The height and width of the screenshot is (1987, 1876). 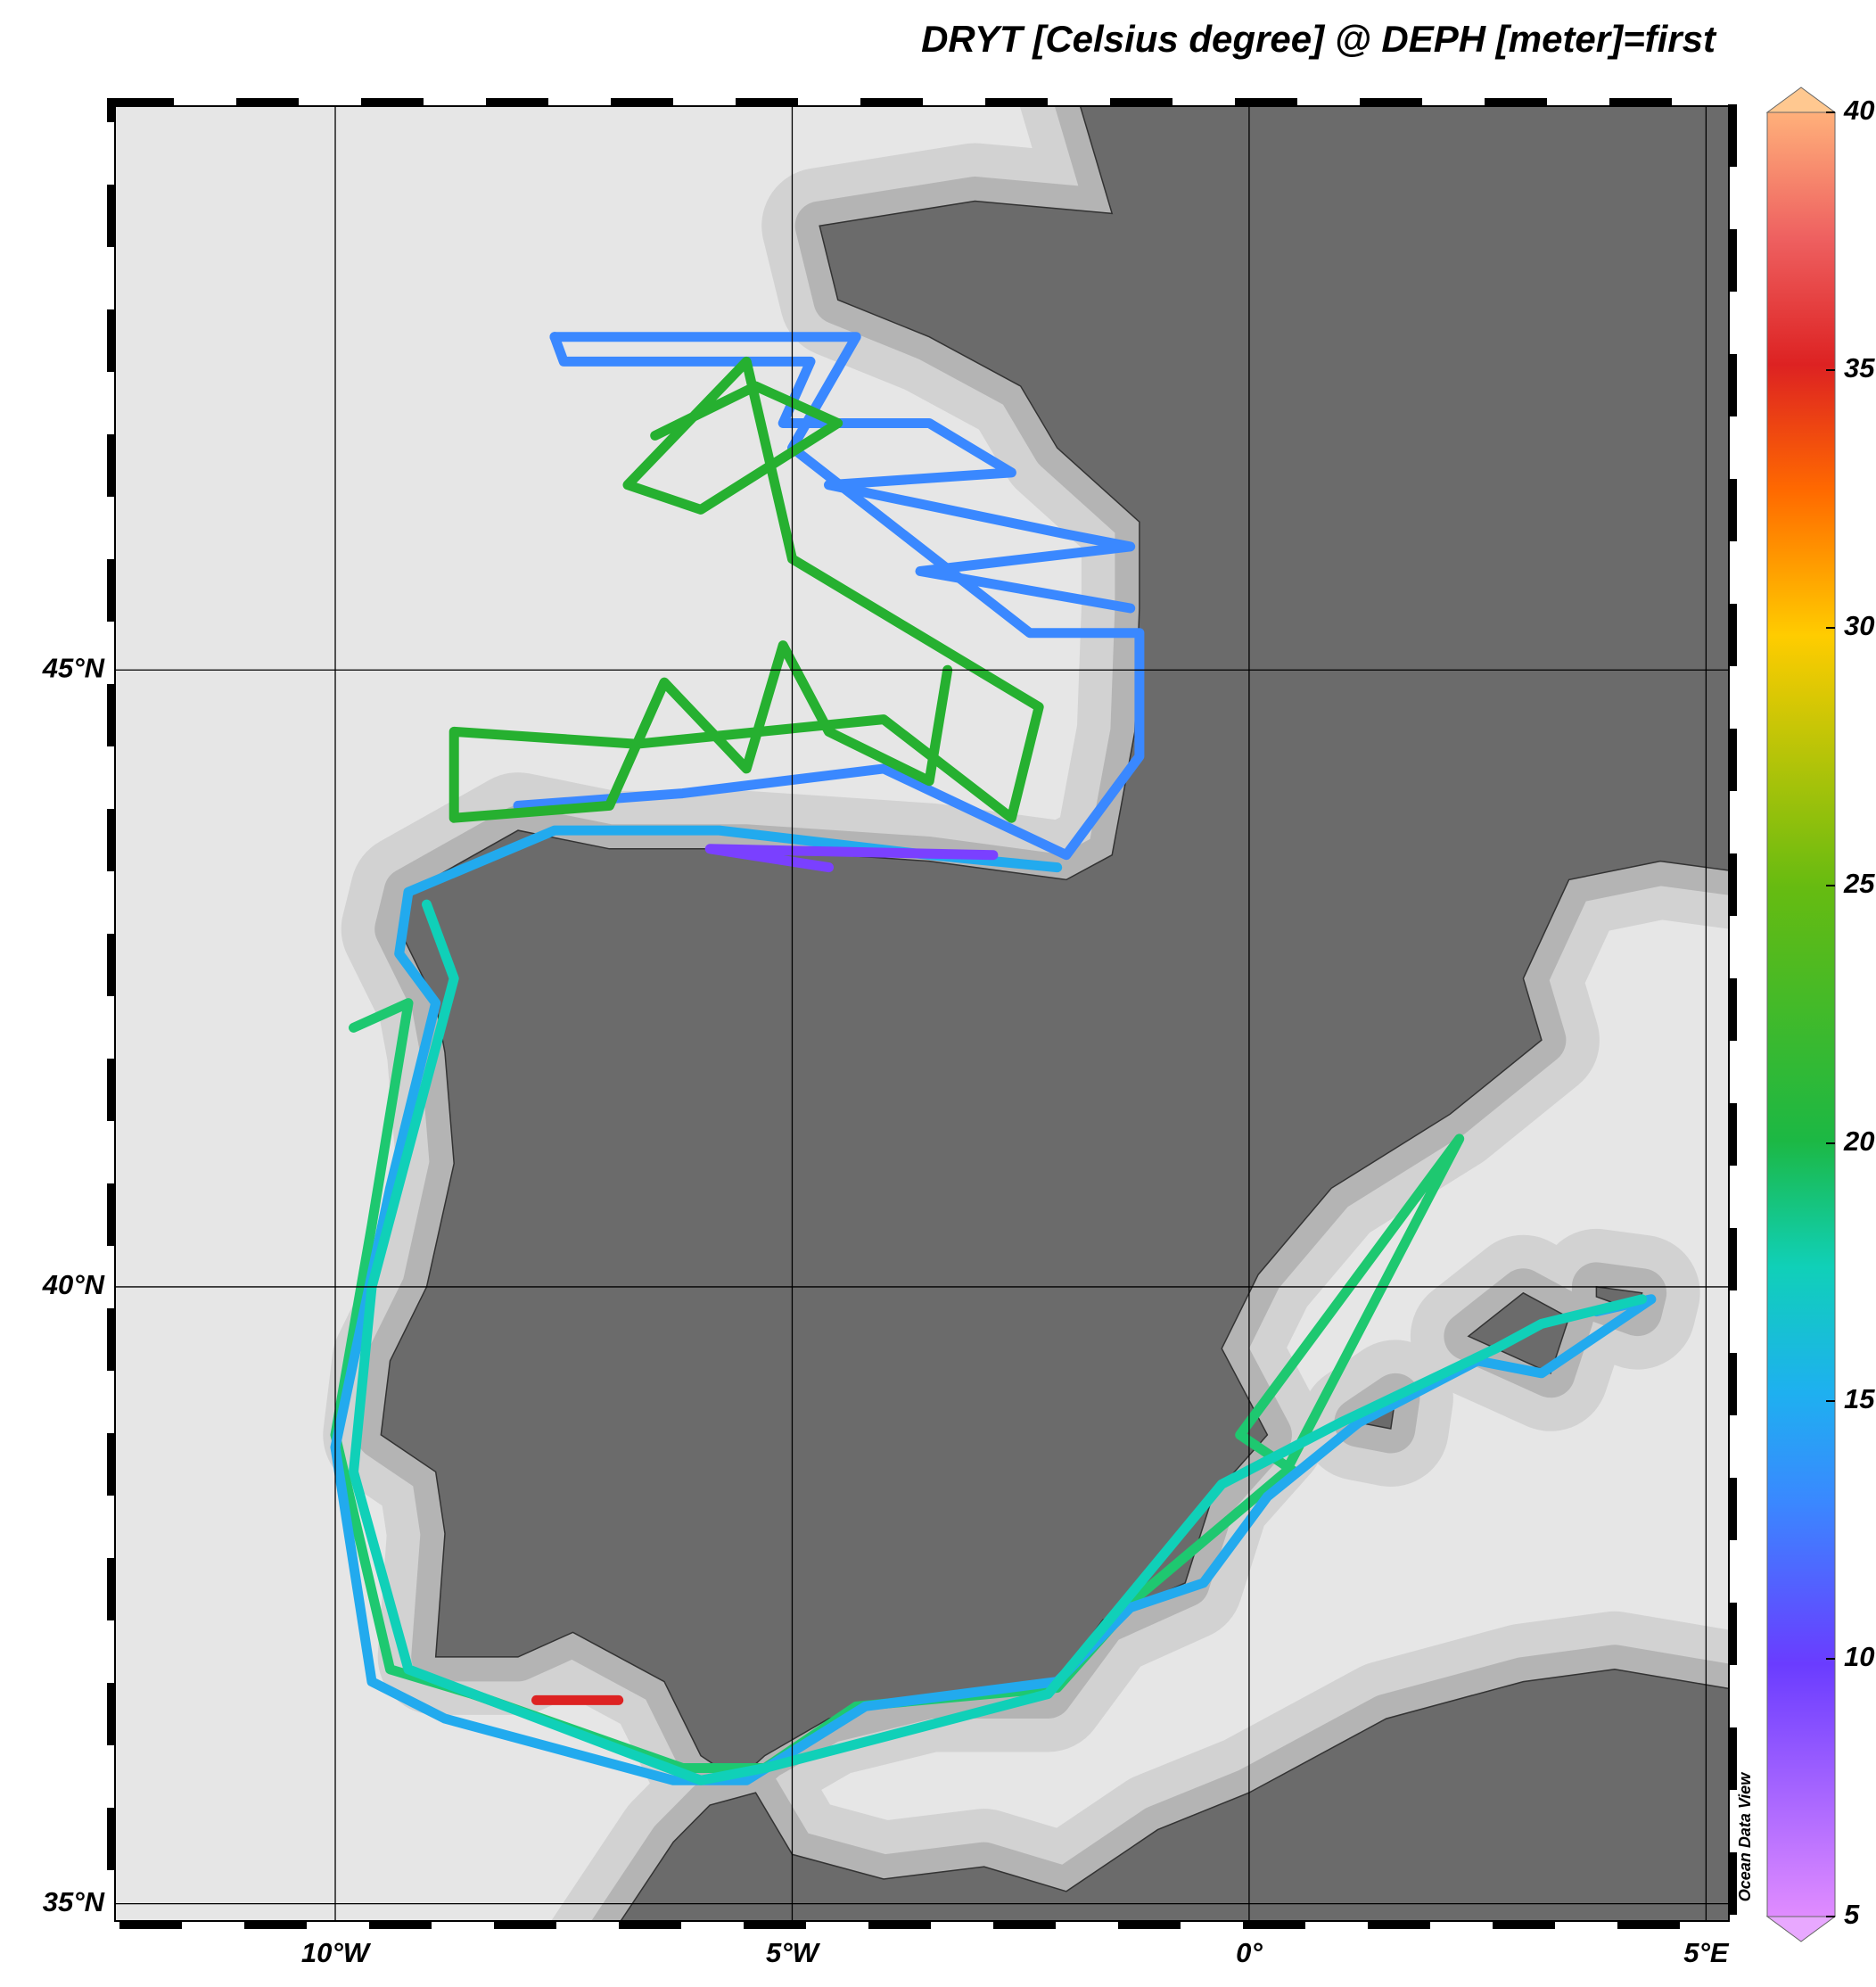 What do you see at coordinates (1249, 1952) in the screenshot?
I see `x-tick-label: 0°` at bounding box center [1249, 1952].